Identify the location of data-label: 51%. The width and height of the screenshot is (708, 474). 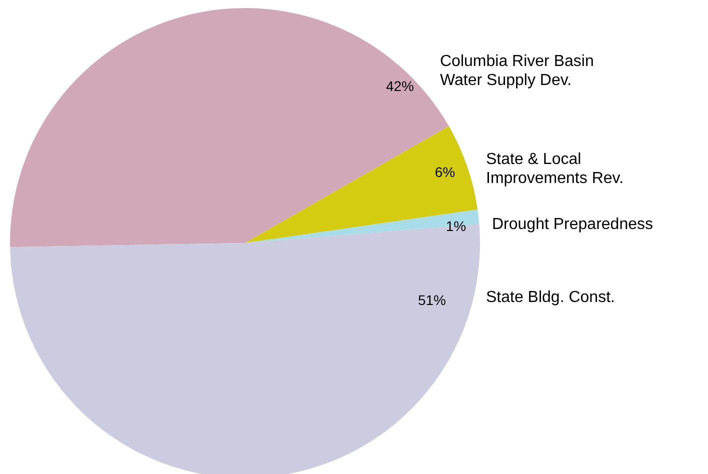
(432, 300).